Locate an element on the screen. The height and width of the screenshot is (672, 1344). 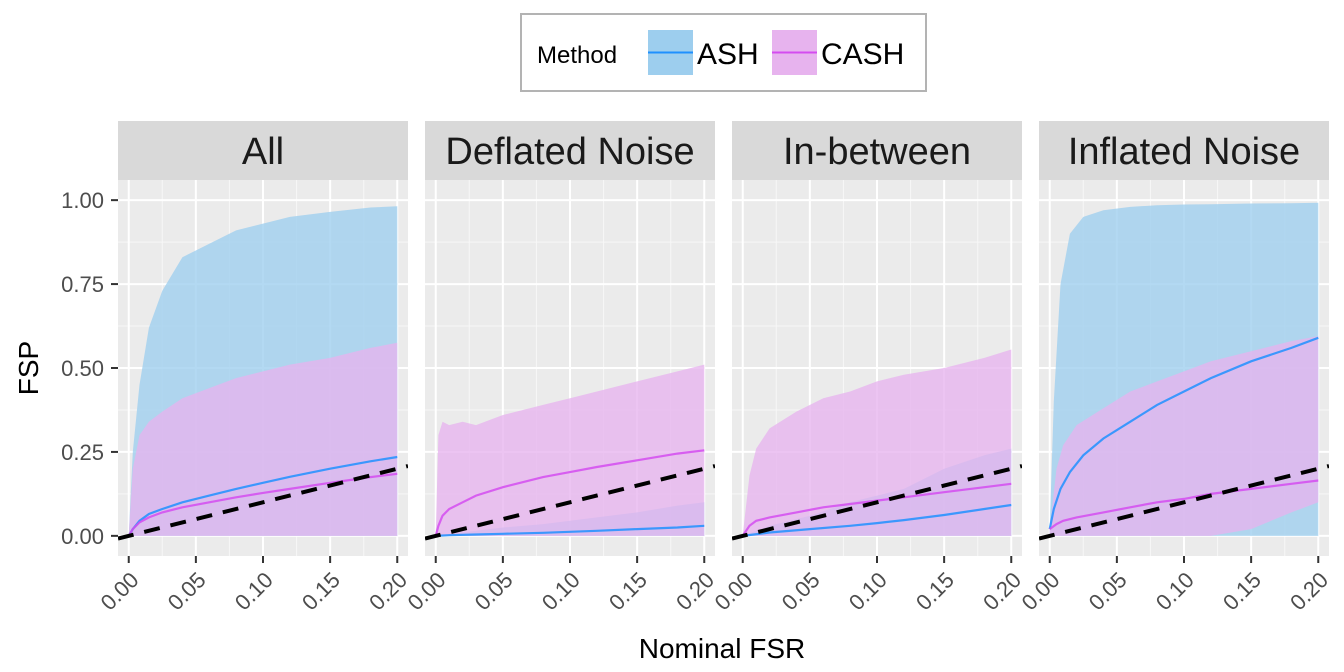
legend: Method ASH CASH is located at coordinates (723, 52).